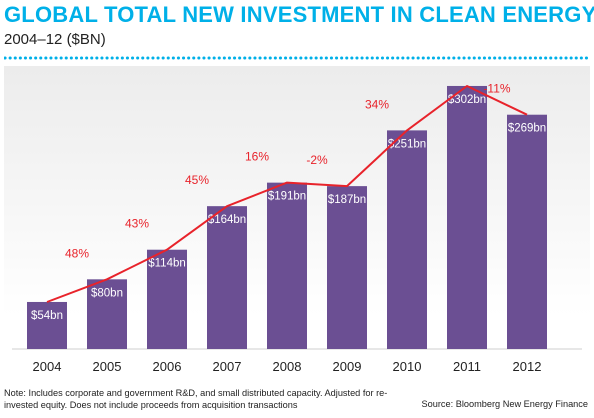  What do you see at coordinates (407, 239) in the screenshot?
I see `bar-2010` at bounding box center [407, 239].